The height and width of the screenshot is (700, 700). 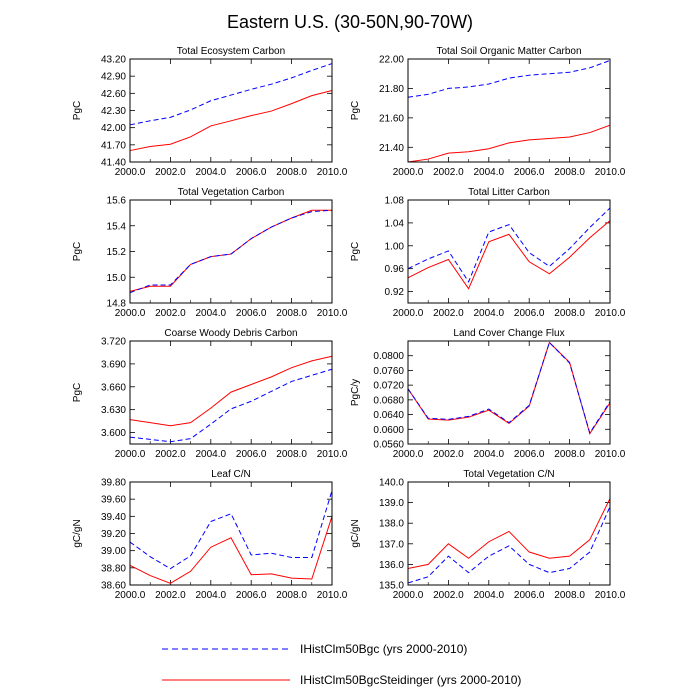 I want to click on y-tick-label: 3.690, so click(x=113, y=364).